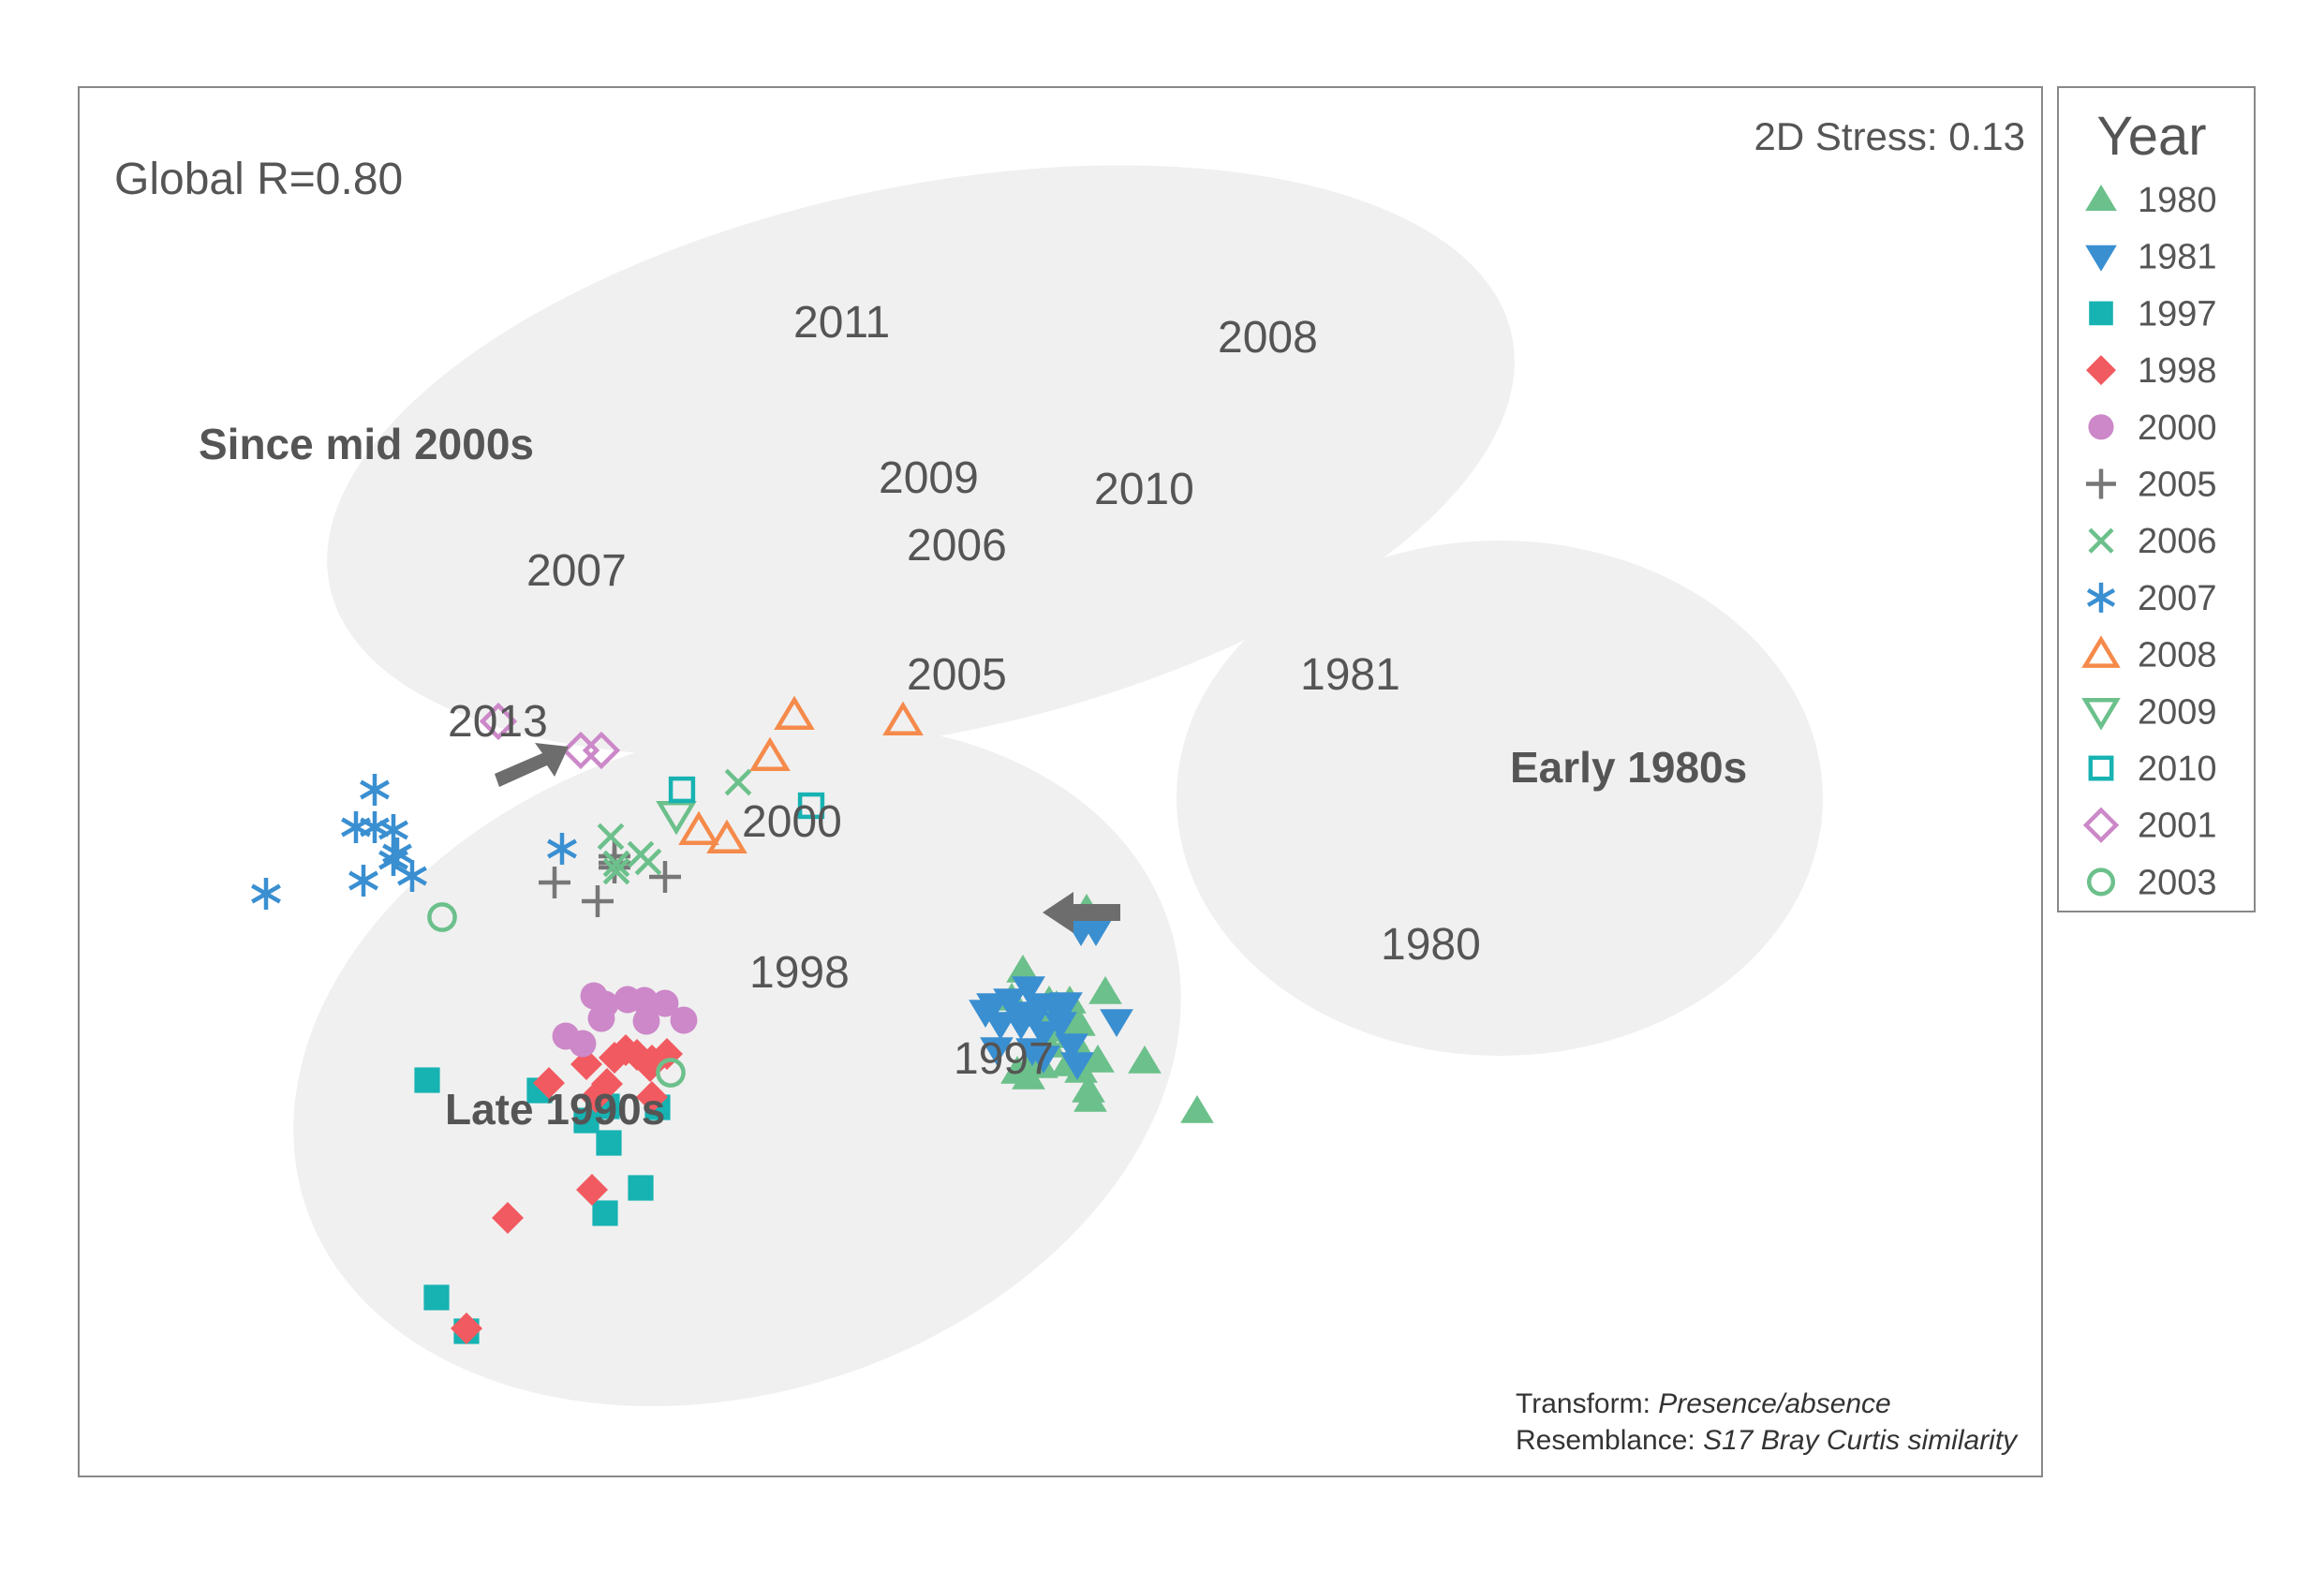  What do you see at coordinates (2178, 200) in the screenshot?
I see `legend-label-1980: 1980` at bounding box center [2178, 200].